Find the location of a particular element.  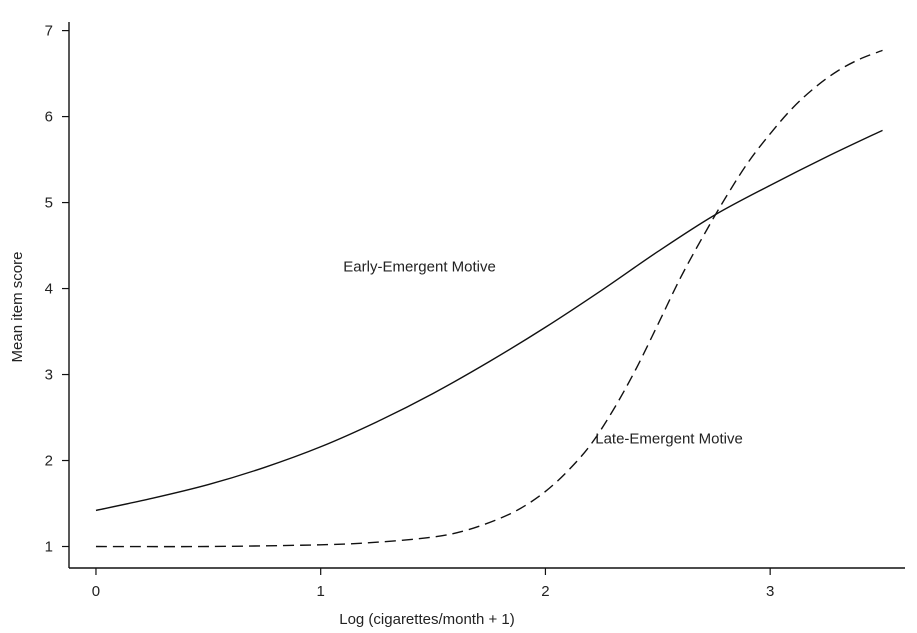

y-tick-label: 4 is located at coordinates (49, 289).